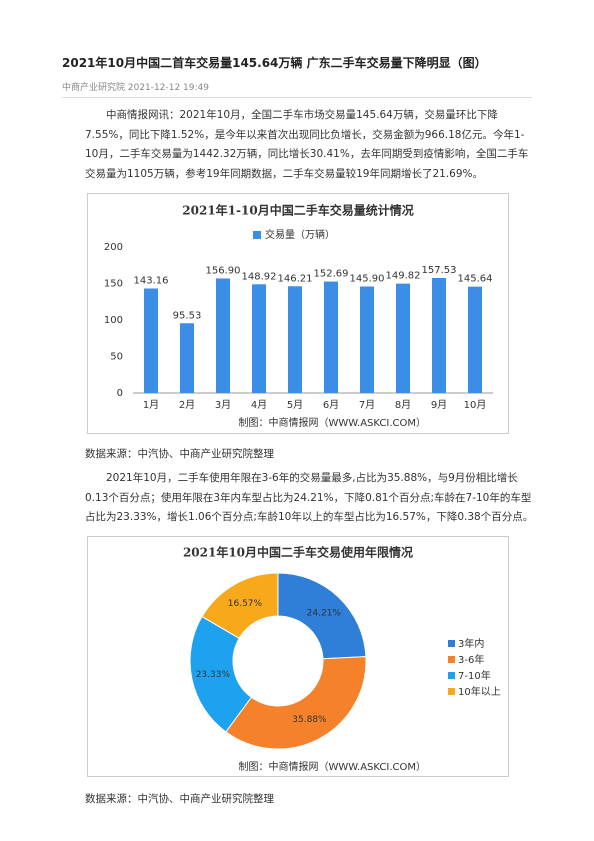  What do you see at coordinates (135, 88) in the screenshot?
I see `meta: 中商产业研究院 2021-12-12 19:49` at bounding box center [135, 88].